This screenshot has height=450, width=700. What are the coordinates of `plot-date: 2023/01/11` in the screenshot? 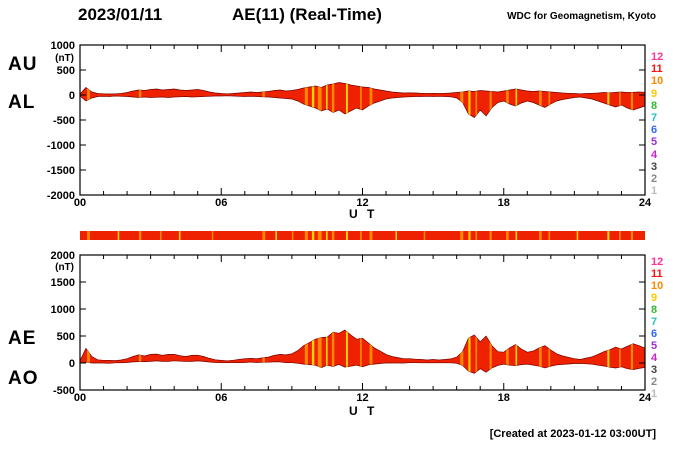 It's located at (120, 14).